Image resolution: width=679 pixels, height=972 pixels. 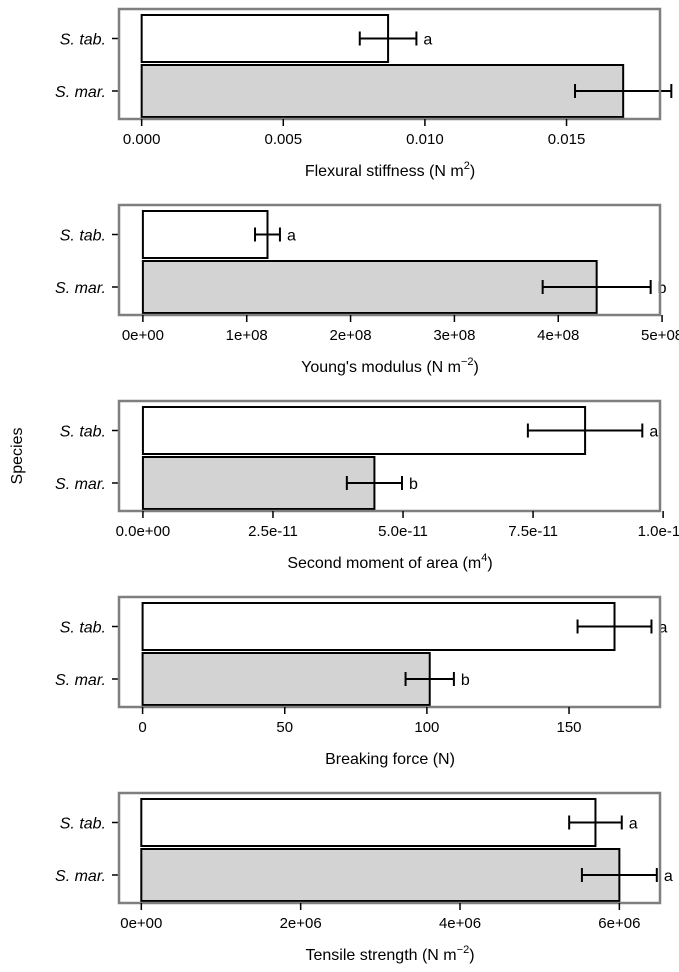 I want to click on x-tick-label: 6e+06, so click(x=619, y=923).